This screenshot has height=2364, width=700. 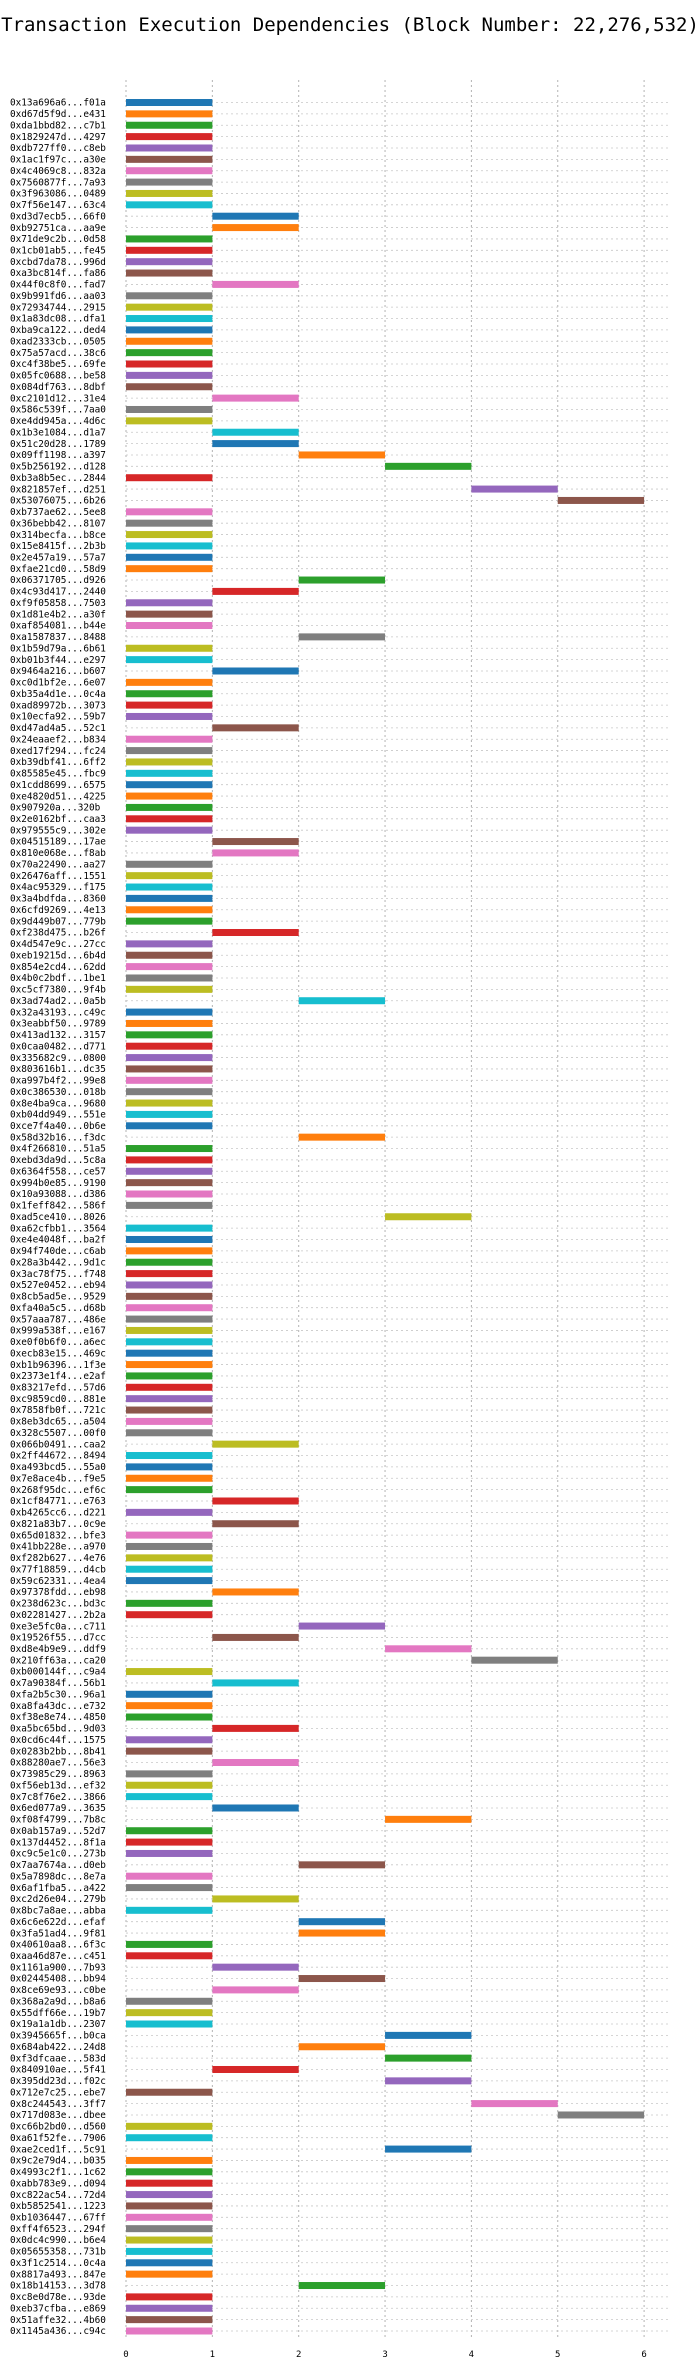 I want to click on transaction-label: 0x24eaaef2...b834, so click(x=58, y=739).